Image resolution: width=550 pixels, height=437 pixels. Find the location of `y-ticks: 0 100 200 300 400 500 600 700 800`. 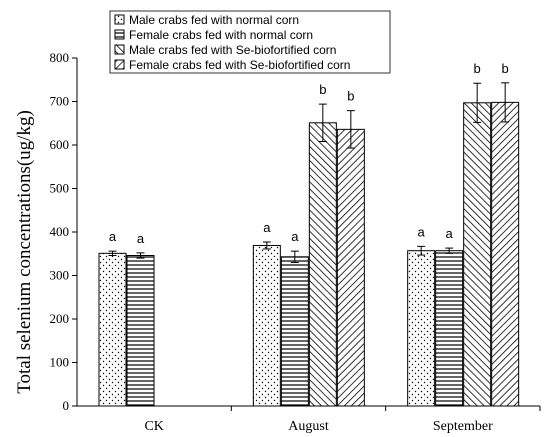

y-ticks: 0 100 200 300 400 500 600 700 800 is located at coordinates (63, 231).